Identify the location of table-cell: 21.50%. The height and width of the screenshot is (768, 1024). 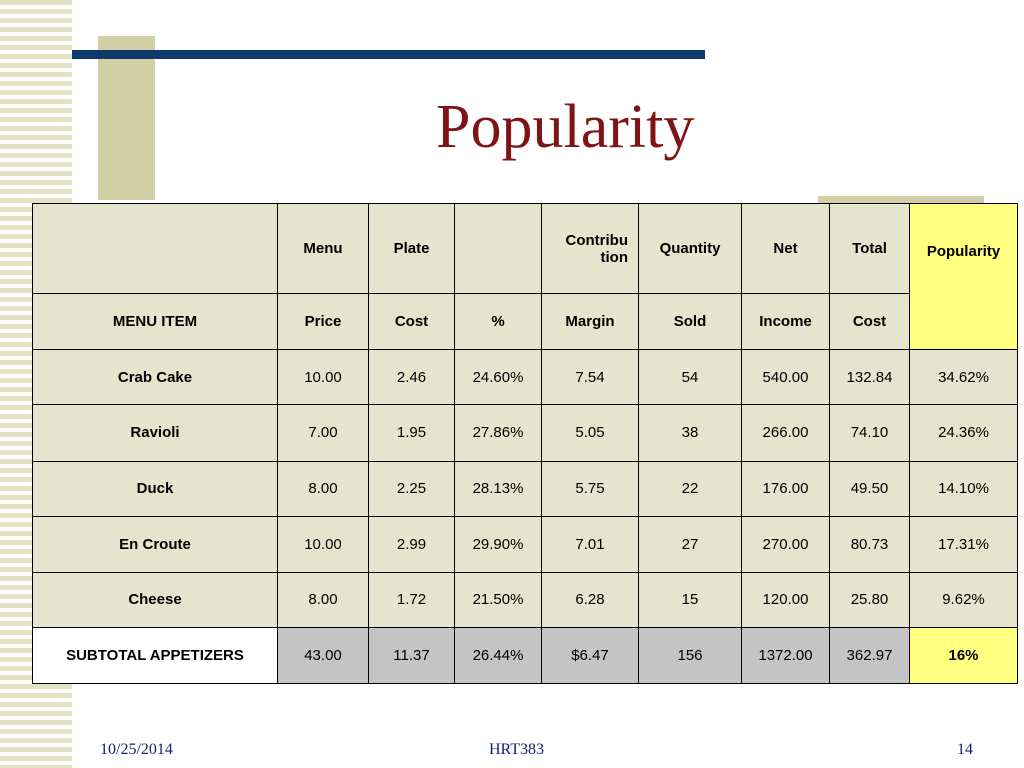
(498, 599).